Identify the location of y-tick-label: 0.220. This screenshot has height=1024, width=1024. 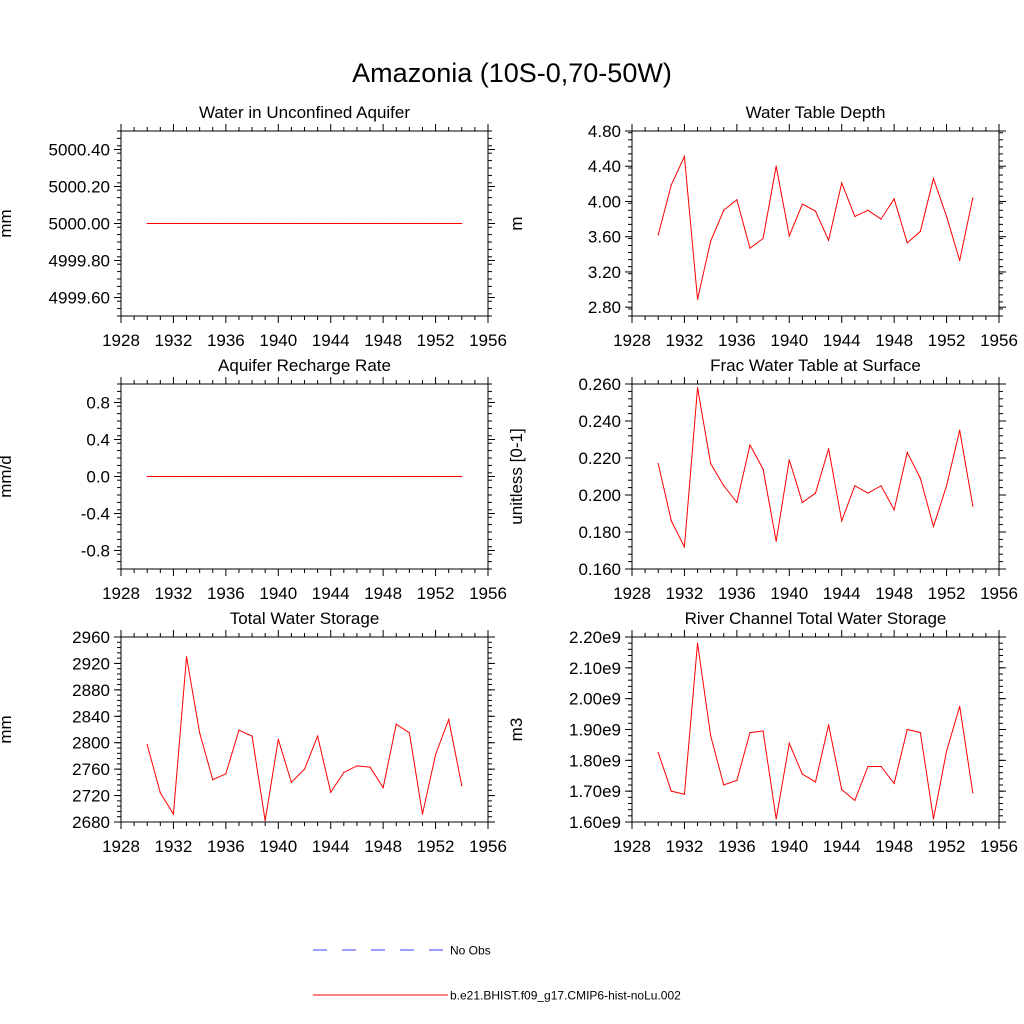
(599, 458).